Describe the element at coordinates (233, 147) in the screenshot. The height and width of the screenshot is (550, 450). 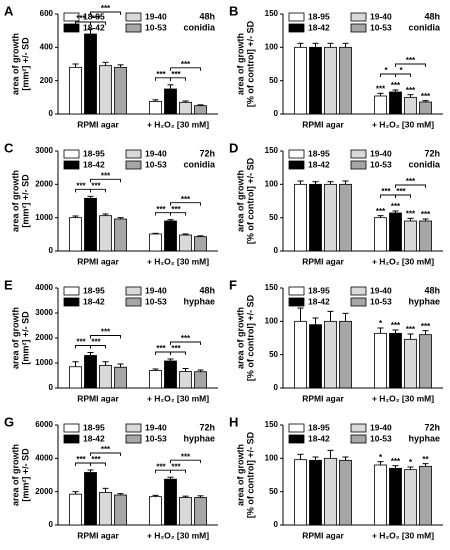
I see `panel-letter: D` at that location.